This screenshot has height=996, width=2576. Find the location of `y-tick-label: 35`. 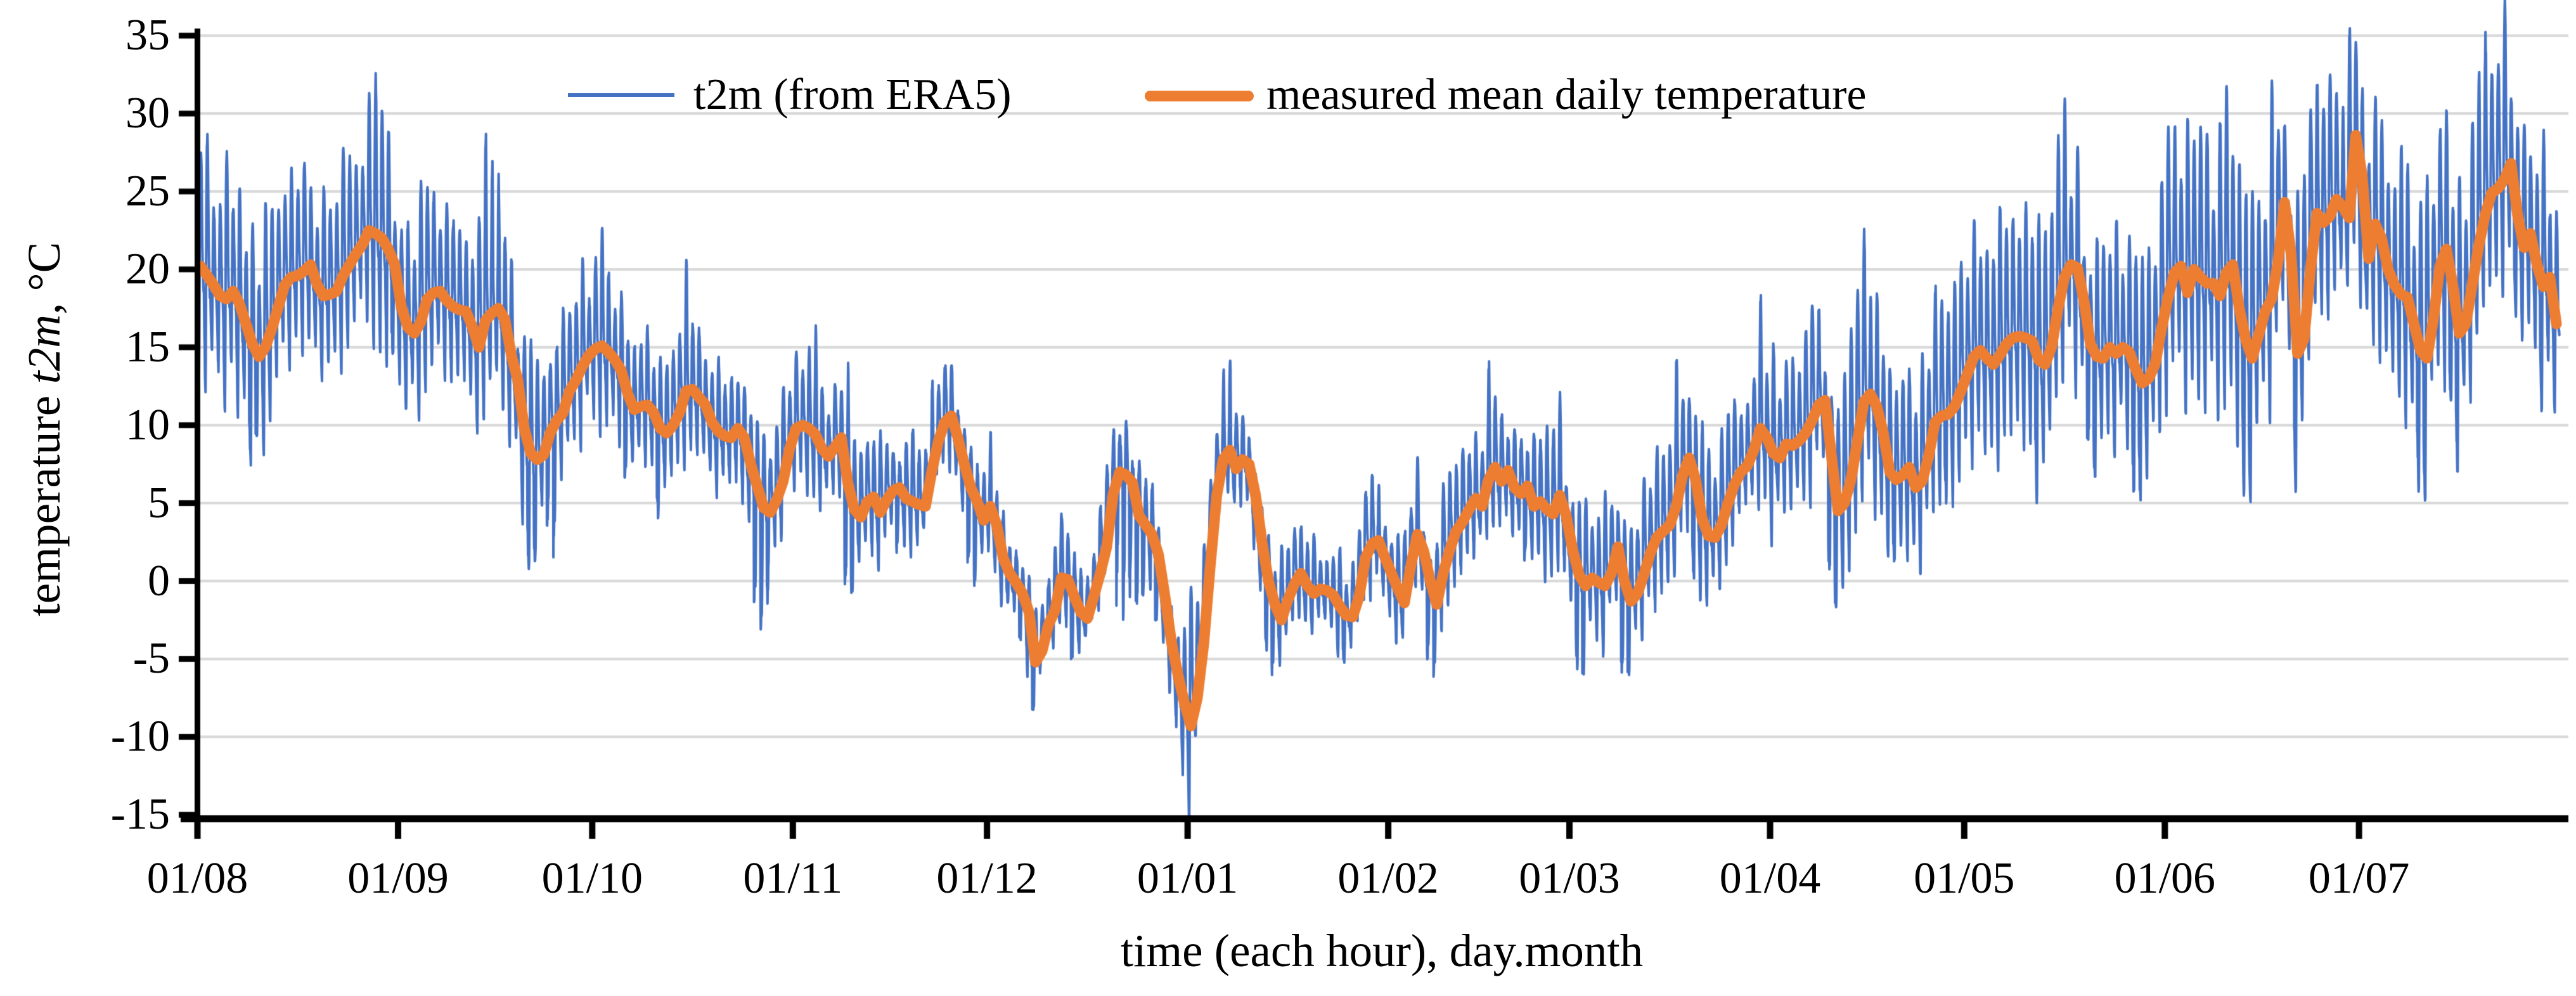

y-tick-label: 35 is located at coordinates (148, 36).